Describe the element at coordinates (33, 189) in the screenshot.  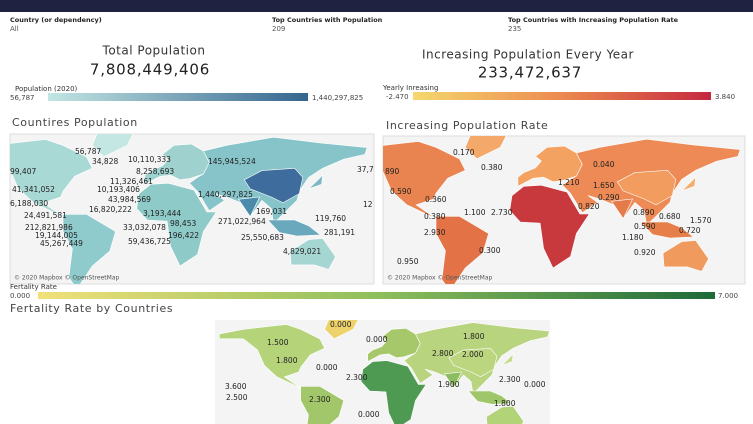
I see `map-label: 41,341,052` at that location.